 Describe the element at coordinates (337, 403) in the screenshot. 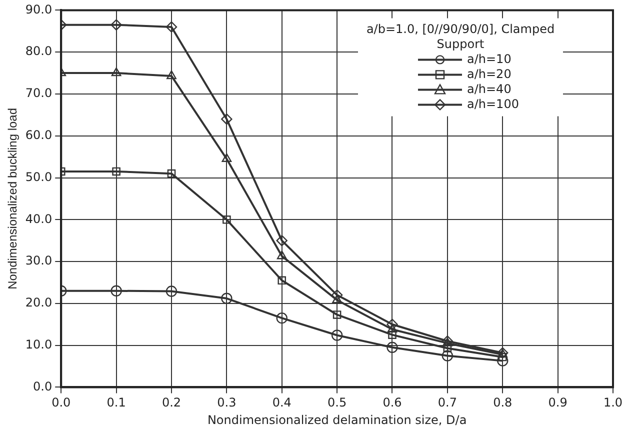

I see `x-tick-label: 0.5` at that location.